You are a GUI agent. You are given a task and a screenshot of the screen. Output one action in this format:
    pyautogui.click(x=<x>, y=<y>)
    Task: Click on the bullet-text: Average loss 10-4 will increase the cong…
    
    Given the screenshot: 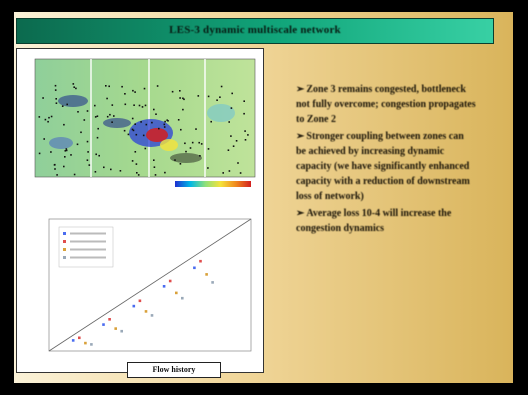 What is the action you would take?
    pyautogui.click(x=374, y=220)
    